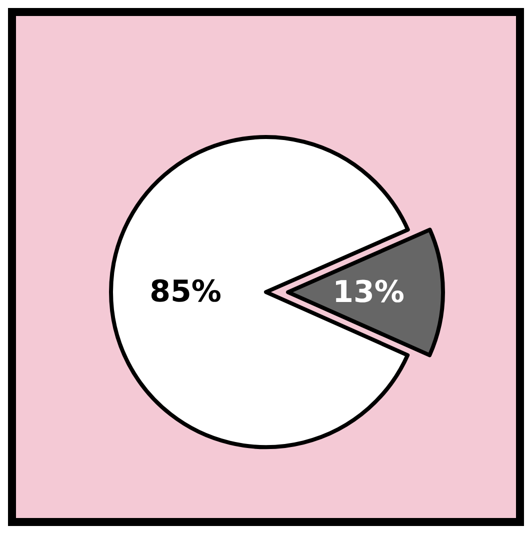  I want to click on data-label: 13%, so click(368, 292).